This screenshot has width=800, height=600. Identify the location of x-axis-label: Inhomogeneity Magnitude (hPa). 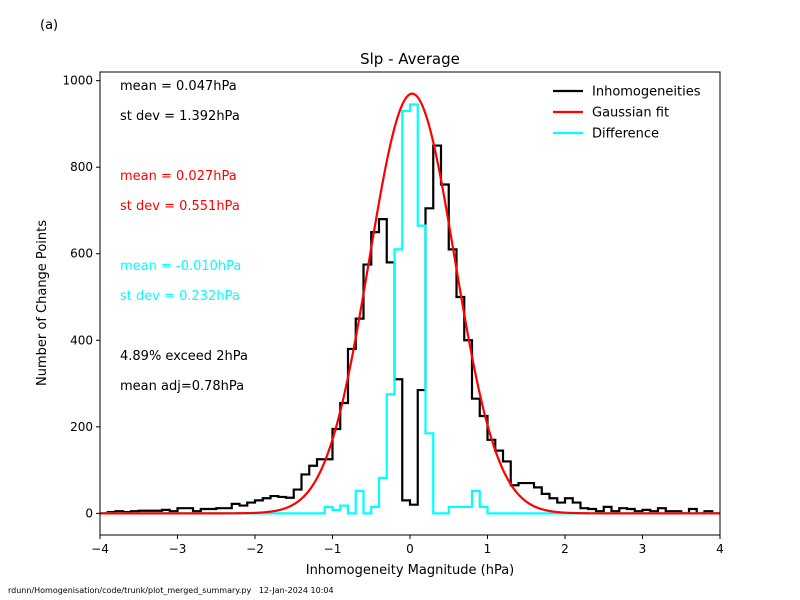
(410, 570).